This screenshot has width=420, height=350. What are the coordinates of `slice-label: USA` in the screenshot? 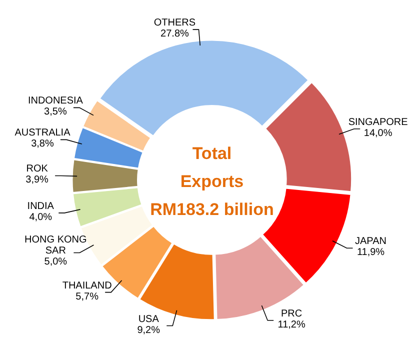 It's located at (149, 319).